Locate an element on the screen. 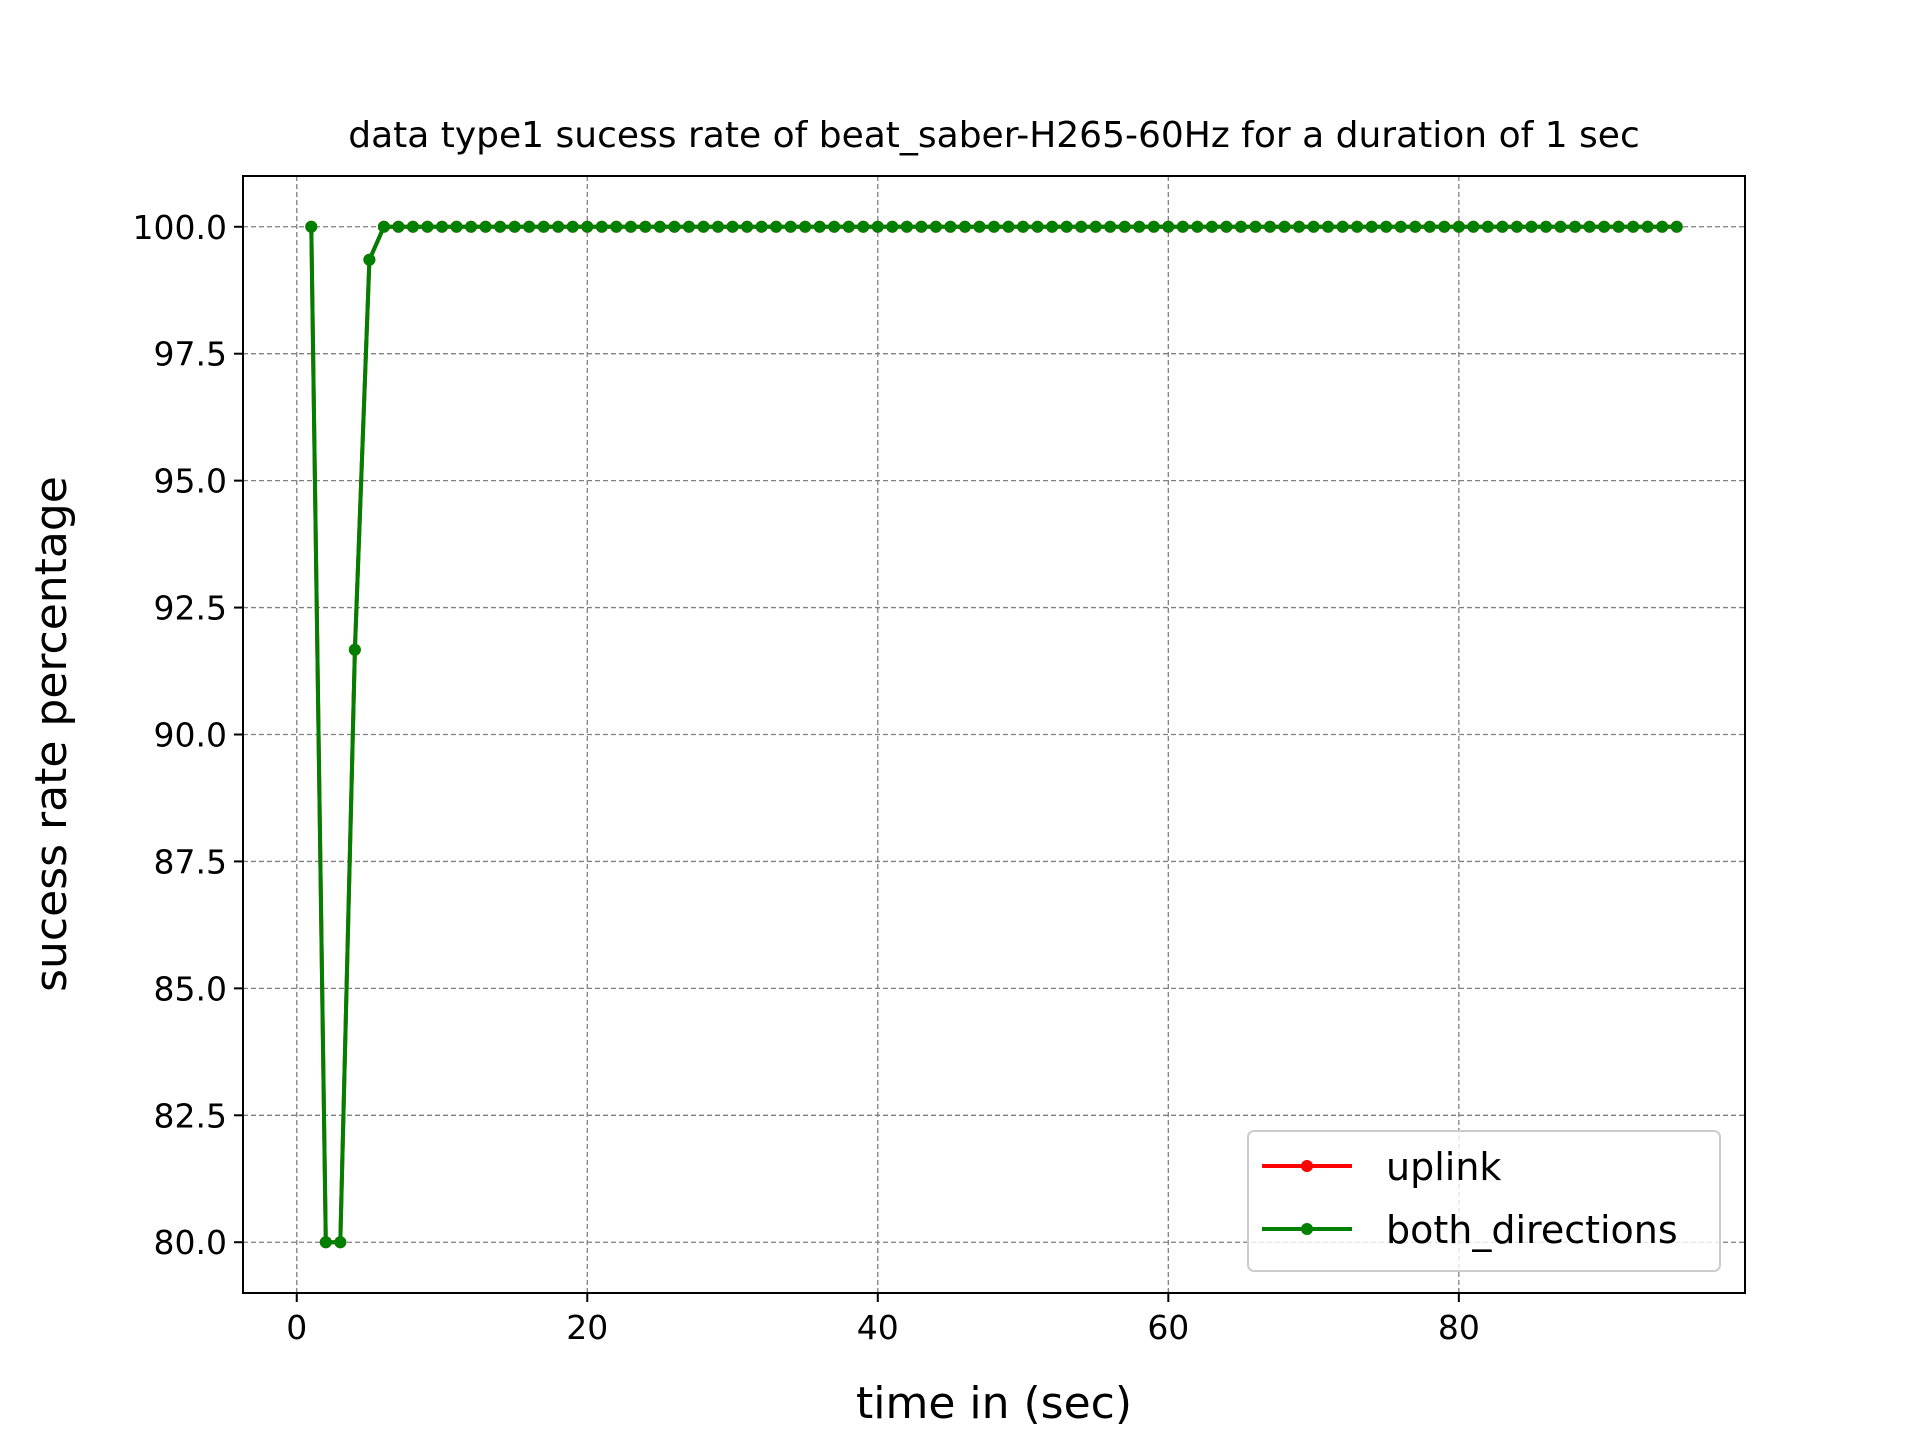  y-tick-label: 82.5 is located at coordinates (190, 1115).